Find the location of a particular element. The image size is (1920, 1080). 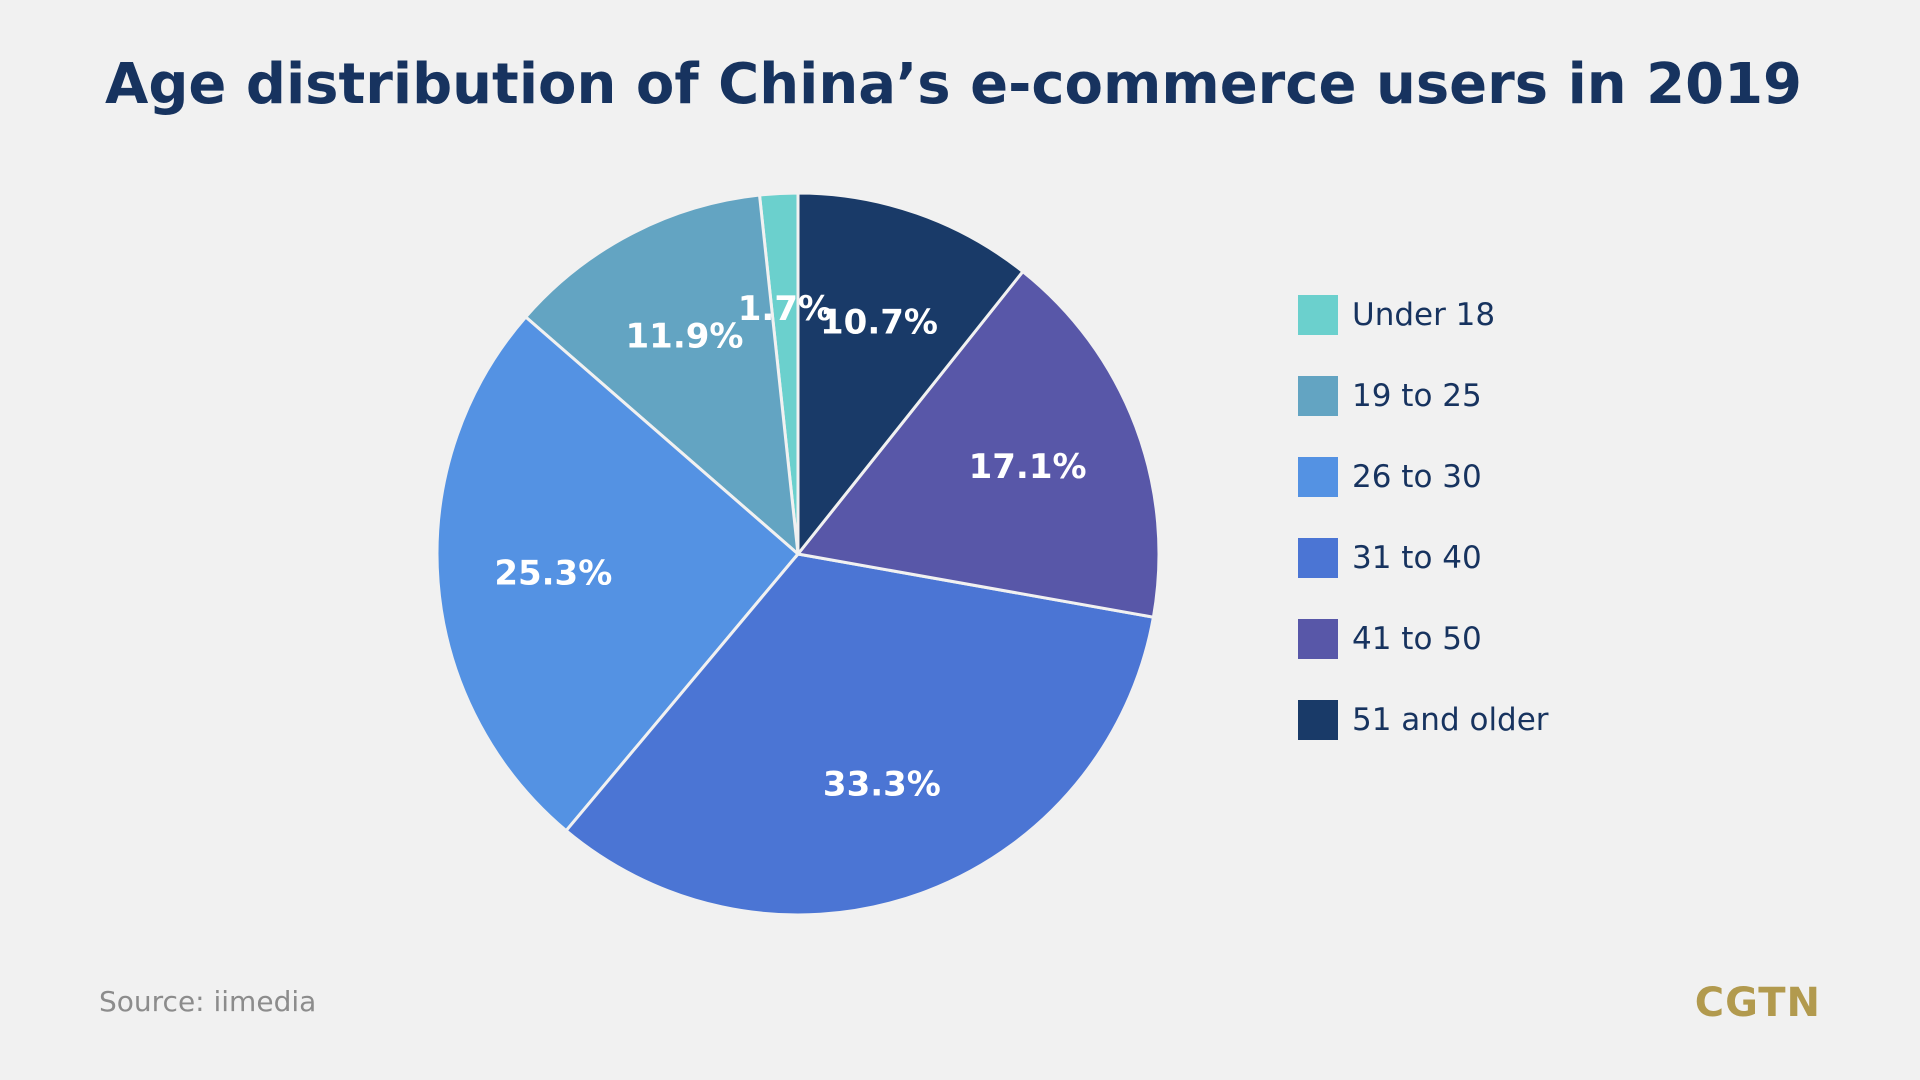

slice-label-5: 10.7% is located at coordinates (879, 322).